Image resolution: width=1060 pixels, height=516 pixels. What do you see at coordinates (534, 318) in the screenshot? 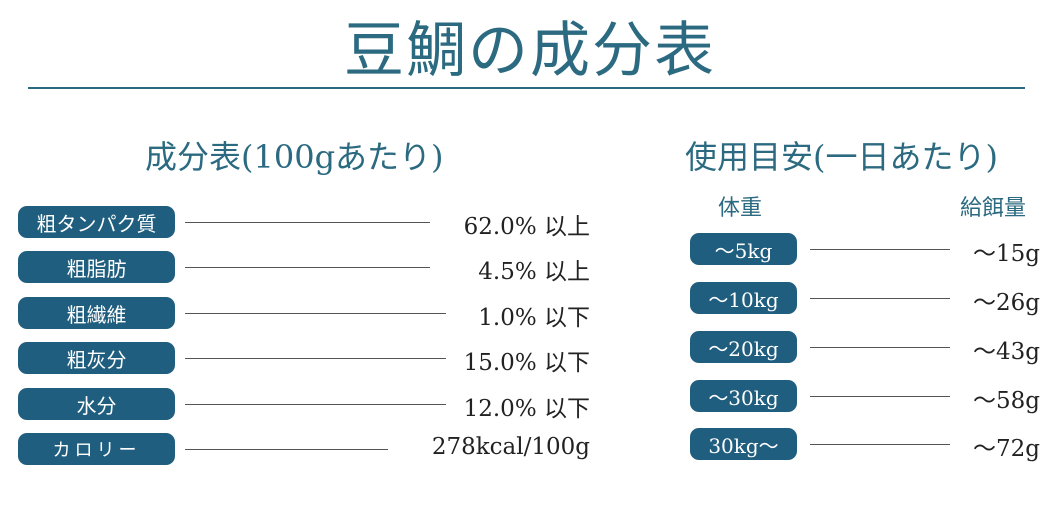
I see `composition-value: 1.0% 以下` at bounding box center [534, 318].